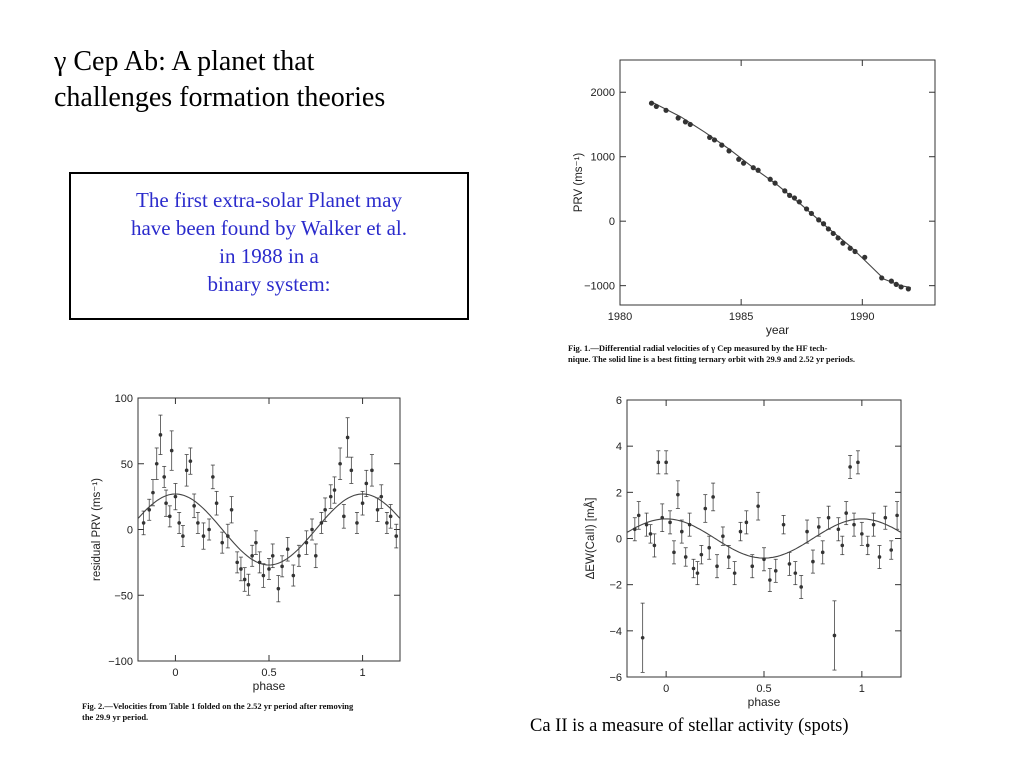  What do you see at coordinates (115, 717) in the screenshot?
I see `figure-2-caption-line-2: the 29.9 yr period.` at bounding box center [115, 717].